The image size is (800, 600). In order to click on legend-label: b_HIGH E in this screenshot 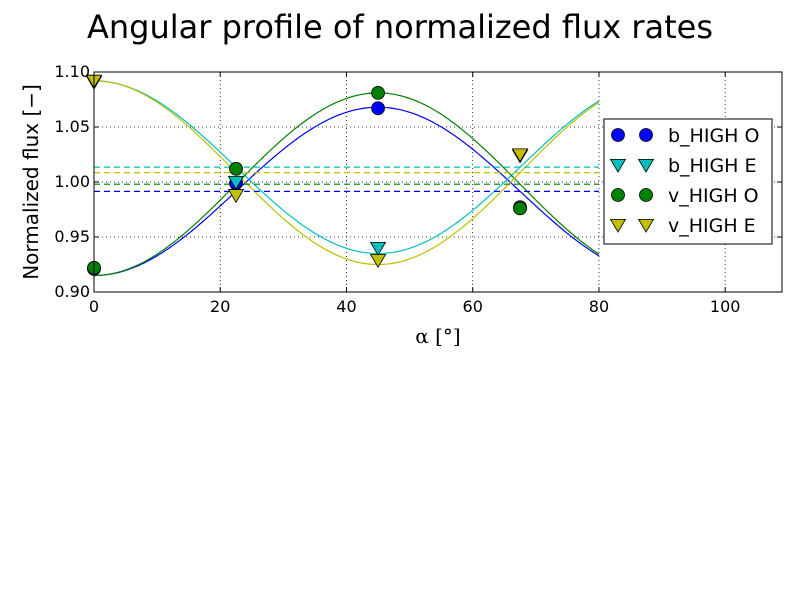, I will do `click(712, 166)`.